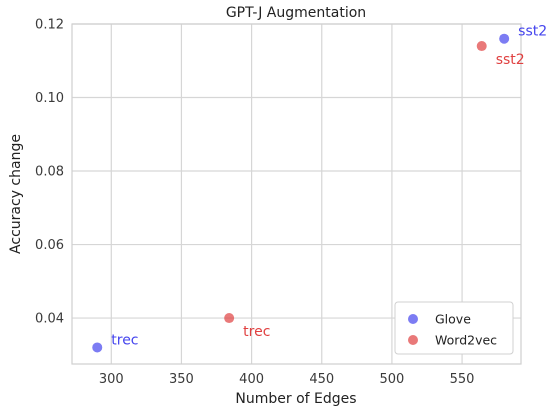 This screenshot has height=414, width=550. What do you see at coordinates (413, 319) in the screenshot?
I see `legend-marker-glove` at bounding box center [413, 319].